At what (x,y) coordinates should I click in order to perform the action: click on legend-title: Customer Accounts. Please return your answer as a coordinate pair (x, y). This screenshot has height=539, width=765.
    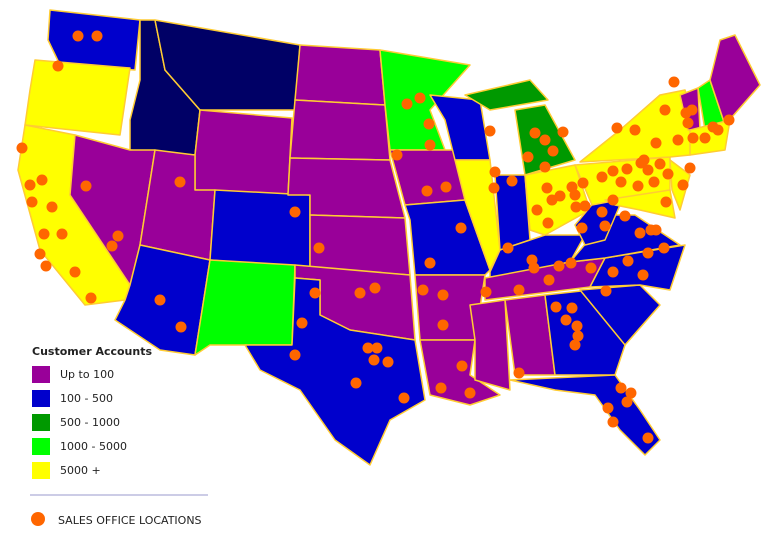
    Looking at the image, I should click on (92, 351).